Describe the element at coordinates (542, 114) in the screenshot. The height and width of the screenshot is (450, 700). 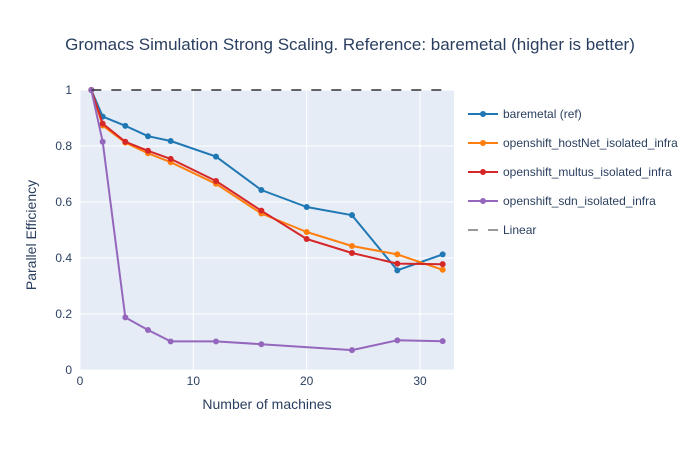
I see `legend-label: baremetal (ref)` at that location.